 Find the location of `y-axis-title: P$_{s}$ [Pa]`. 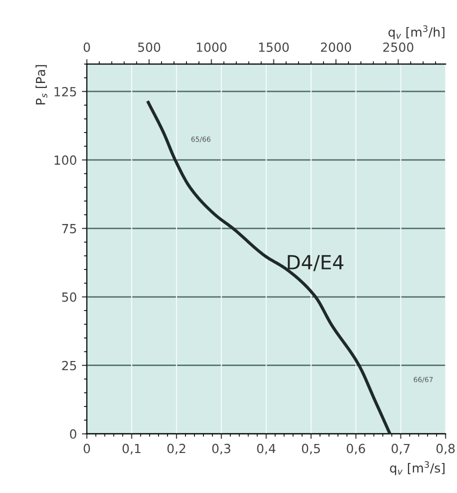

y-axis-title: P$_{s}$ [Pa] is located at coordinates (42, 84).